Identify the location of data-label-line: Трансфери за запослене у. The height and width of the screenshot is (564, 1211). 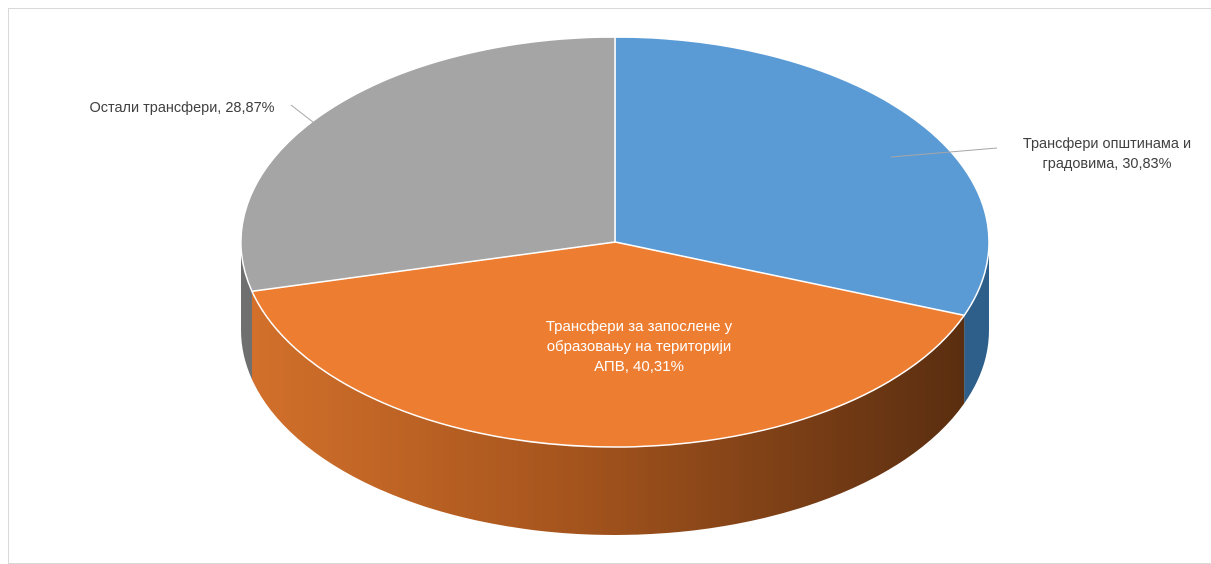
(639, 326).